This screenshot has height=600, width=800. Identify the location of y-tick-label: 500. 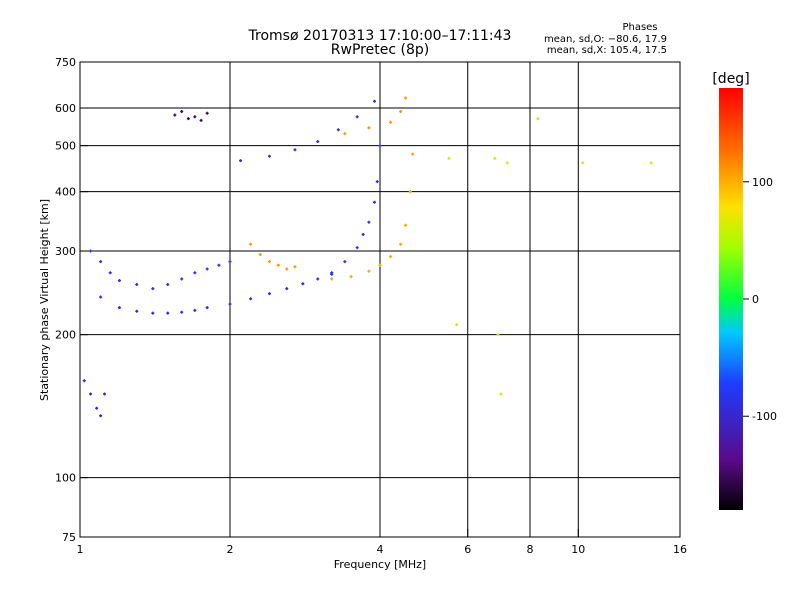
(65, 146).